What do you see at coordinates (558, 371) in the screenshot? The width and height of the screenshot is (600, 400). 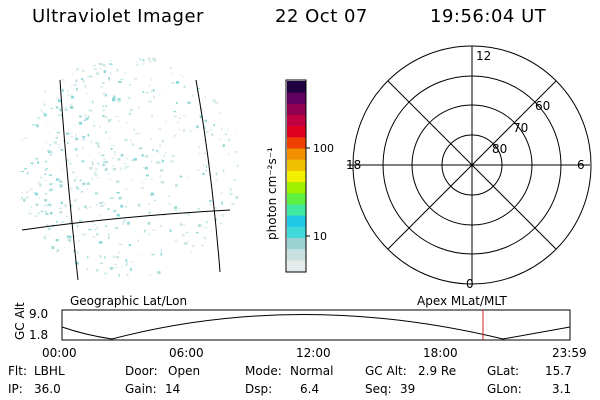 I see `status-glat-value: 15.7` at bounding box center [558, 371].